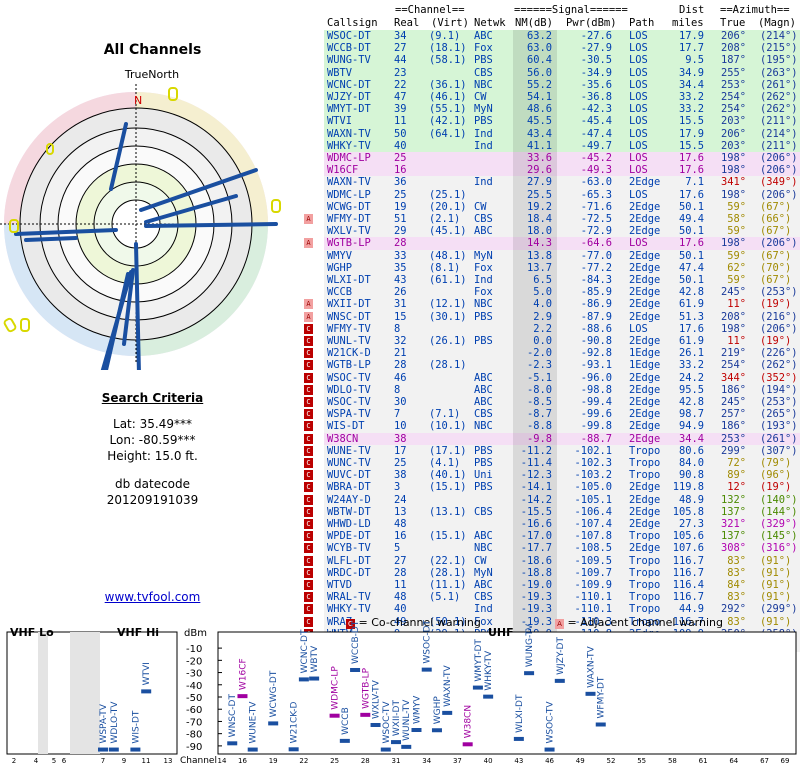 This screenshot has height=768, width=800. Describe the element at coordinates (551, 524) in the screenshot. I see `table-row: C WHWD-LD 48 -16.6 -107.4 2Edge 27.3 321° (329°)` at that location.